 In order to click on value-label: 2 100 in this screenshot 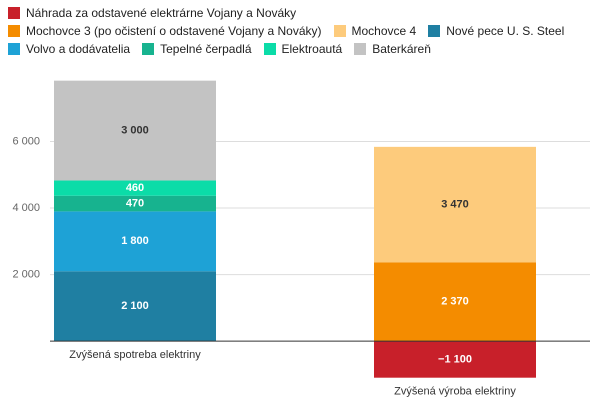, I will do `click(135, 306)`.